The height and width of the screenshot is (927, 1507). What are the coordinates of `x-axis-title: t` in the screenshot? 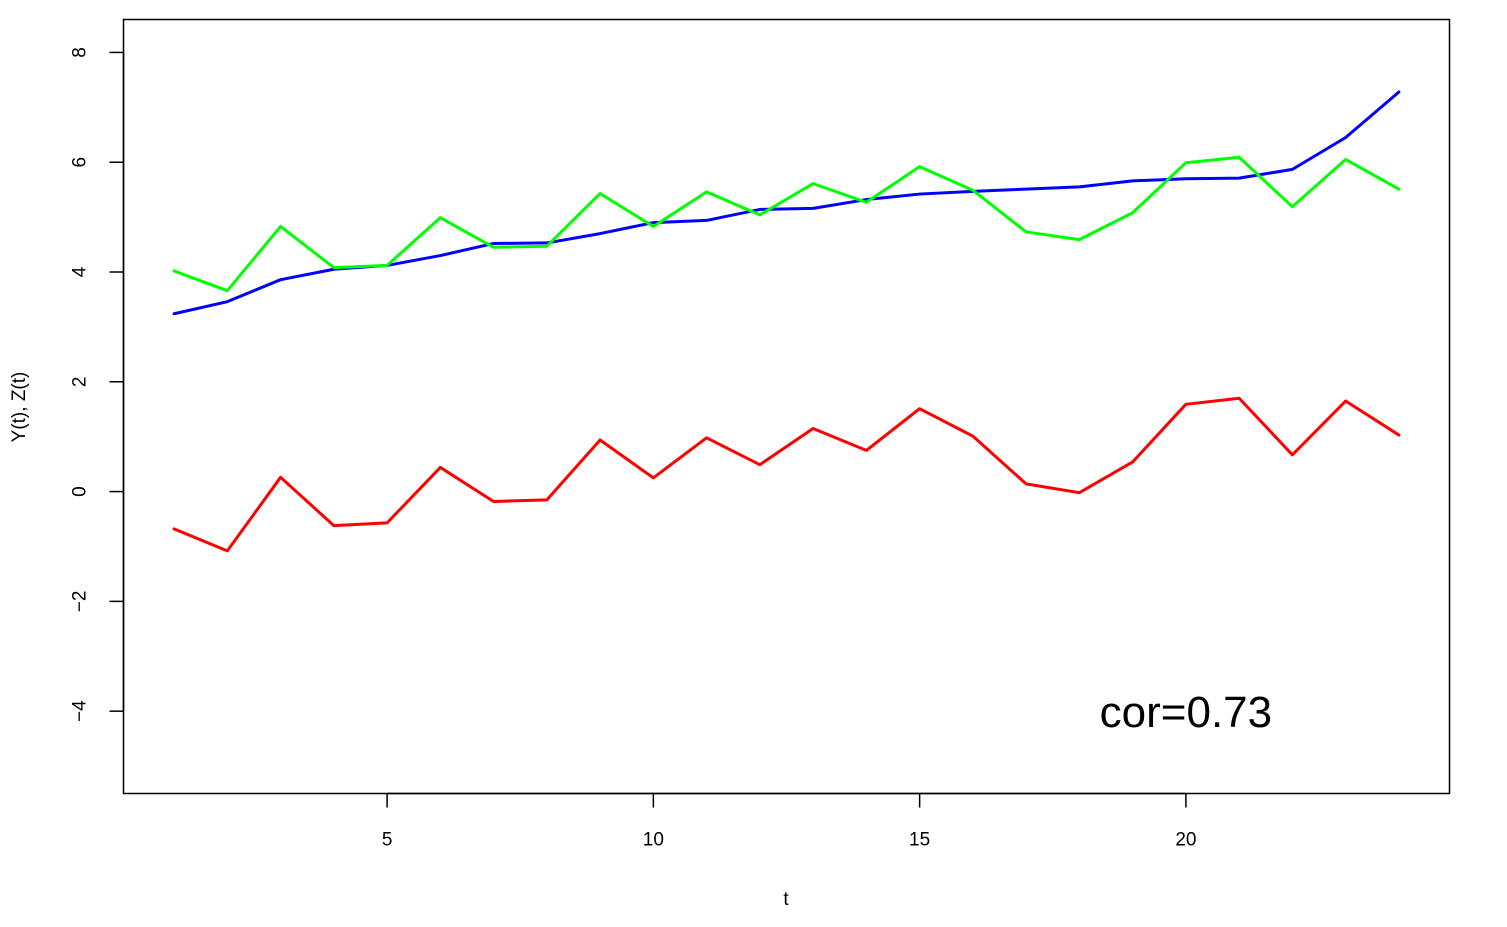 It's located at (786, 899).